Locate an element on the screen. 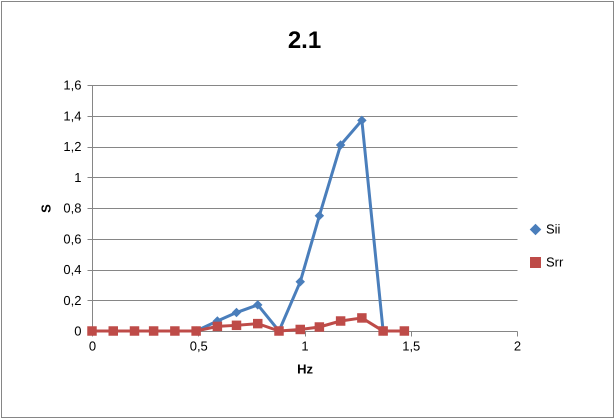 This screenshot has width=615, height=419. y-tick-label: 1,6 is located at coordinates (72, 85).